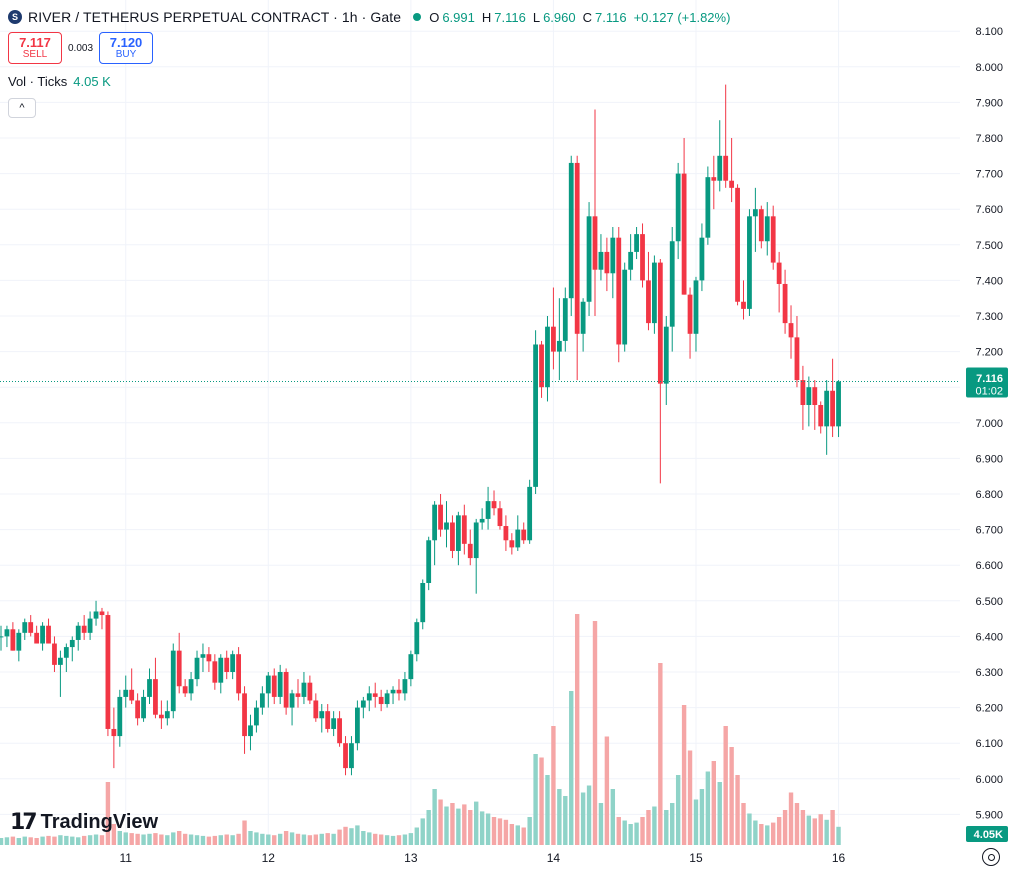  Describe the element at coordinates (59, 81) in the screenshot. I see `volume-legend: Vol · Ticks 4.05 K` at that location.